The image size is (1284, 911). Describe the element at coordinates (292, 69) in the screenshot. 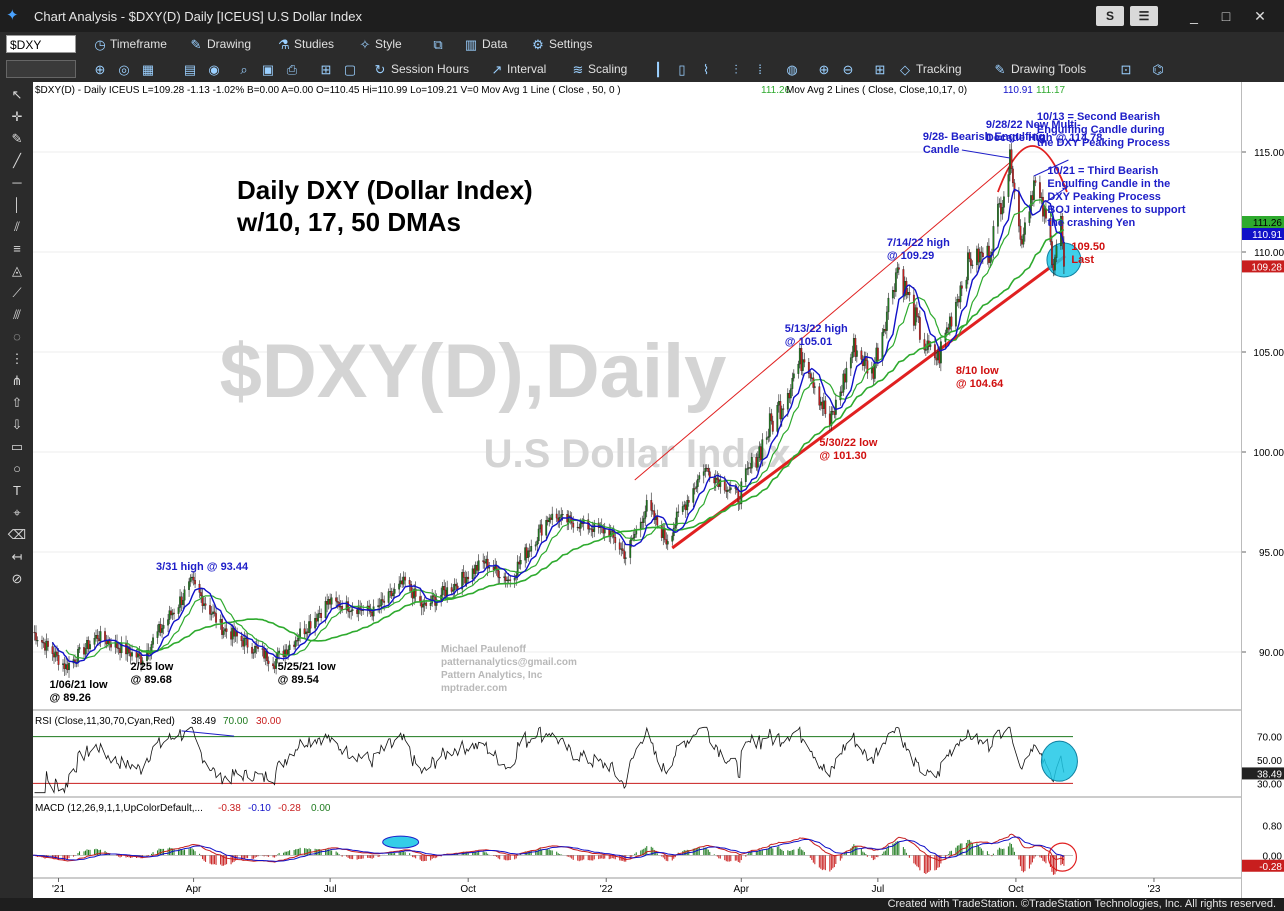

I see `print-icon: ⎙` at that location.